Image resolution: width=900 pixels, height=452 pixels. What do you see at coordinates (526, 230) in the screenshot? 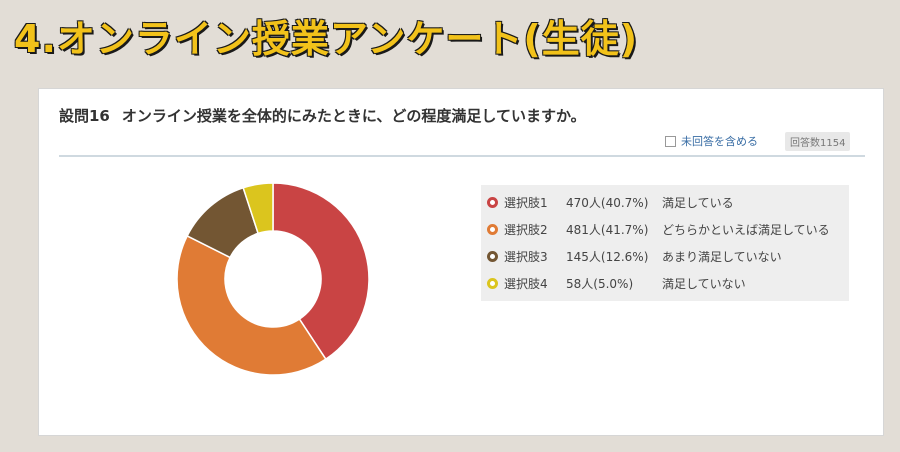
I see `legend-label: 選択肢2` at bounding box center [526, 230].